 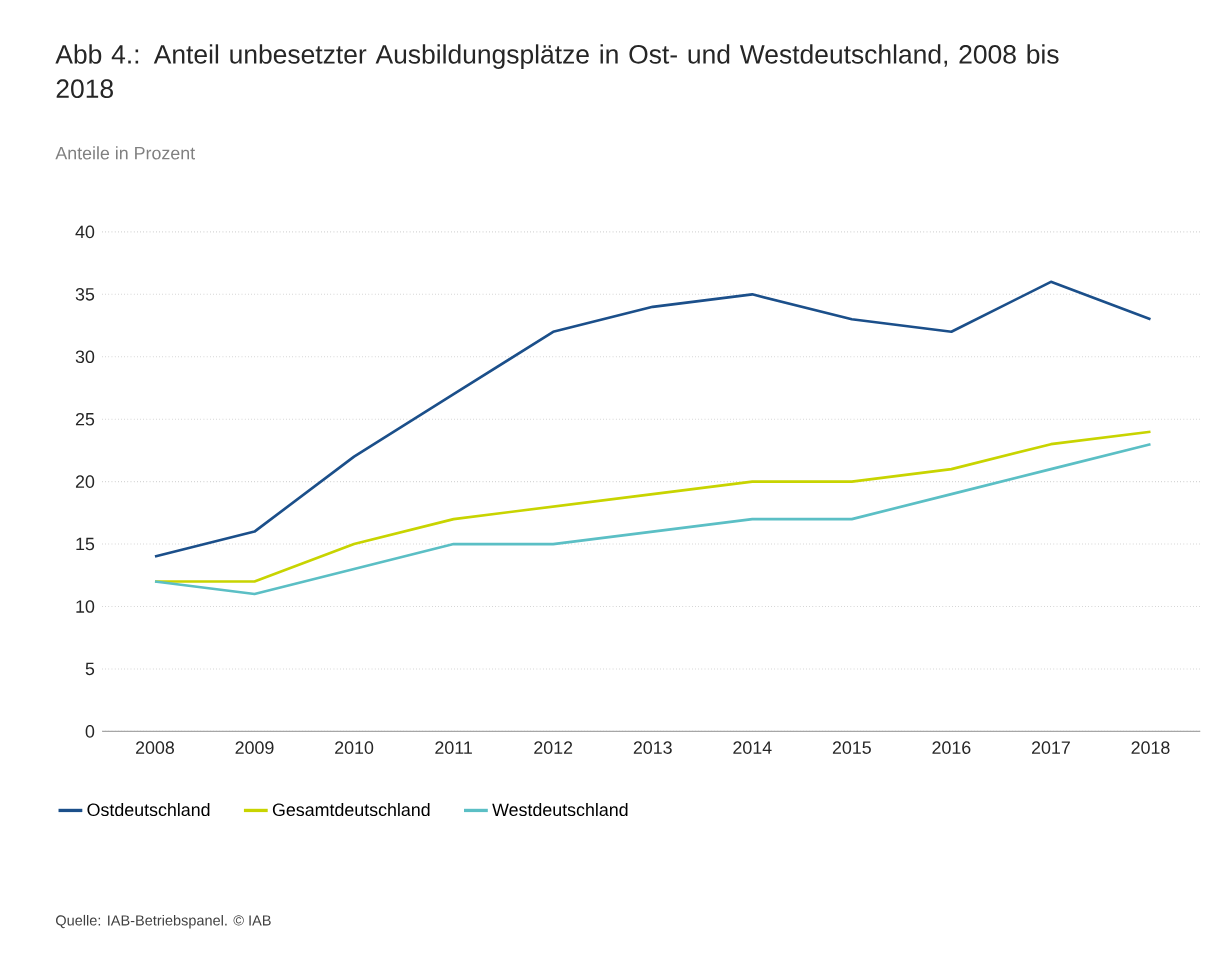 What do you see at coordinates (85, 356) in the screenshot?
I see `y-tick-label: 30` at bounding box center [85, 356].